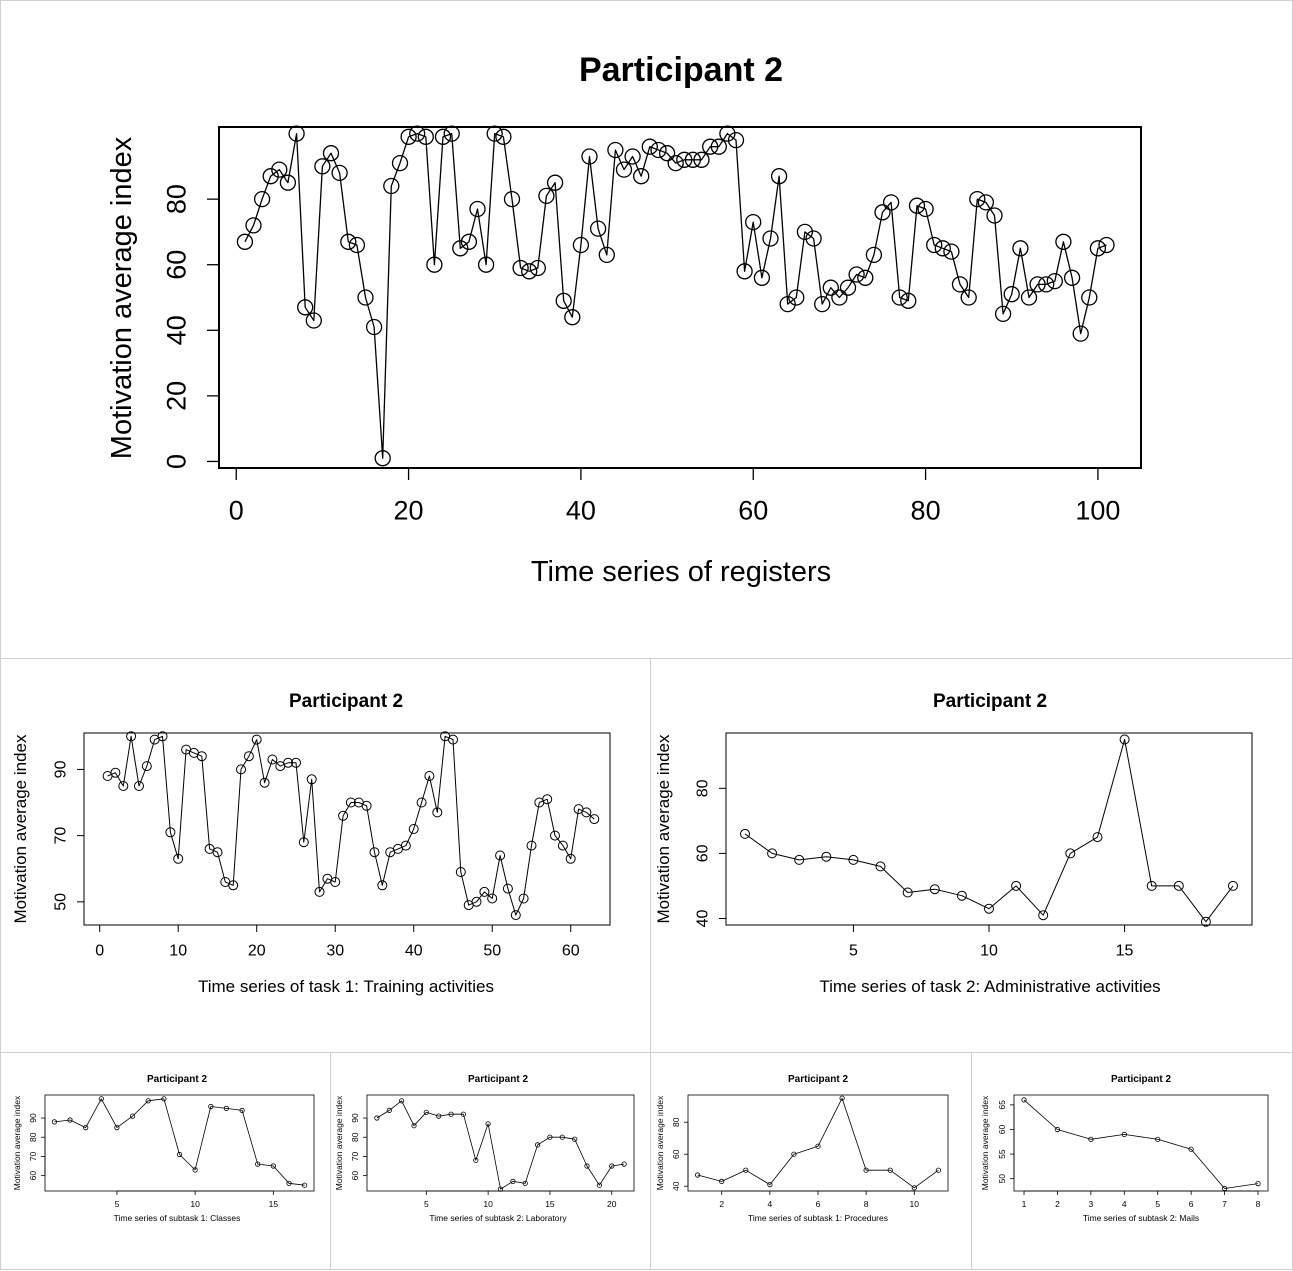 The height and width of the screenshot is (1271, 1293). Describe the element at coordinates (1091, 1204) in the screenshot. I see `x-tick-label: 3` at that location.